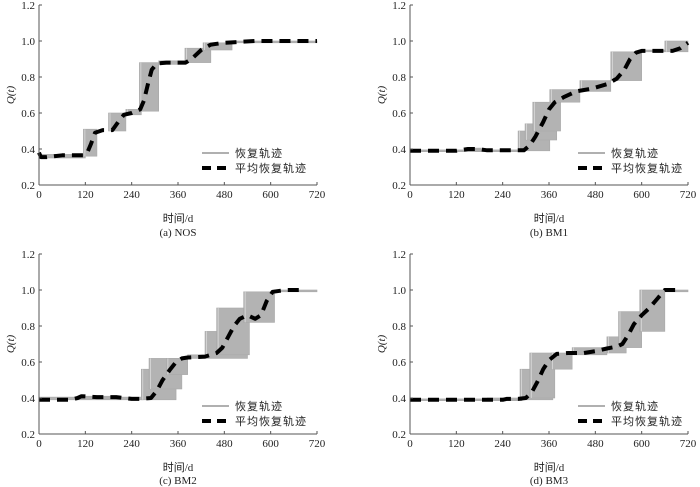 The image size is (700, 487). Describe the element at coordinates (178, 233) in the screenshot. I see `panel-caption: (a) NOS` at that location.